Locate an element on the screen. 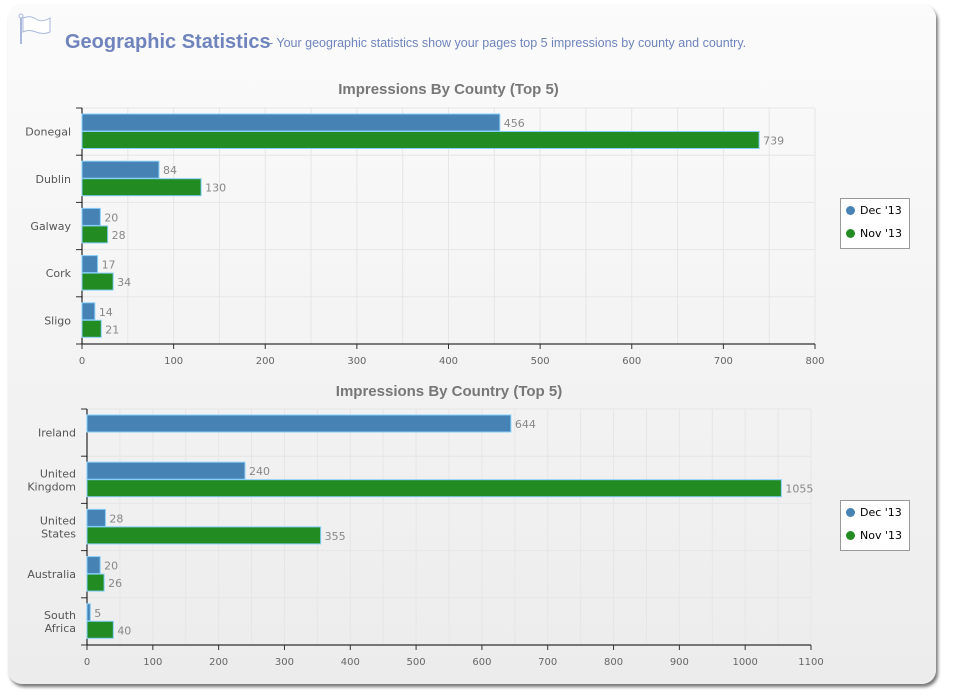  category-label: Donegal is located at coordinates (48, 132).